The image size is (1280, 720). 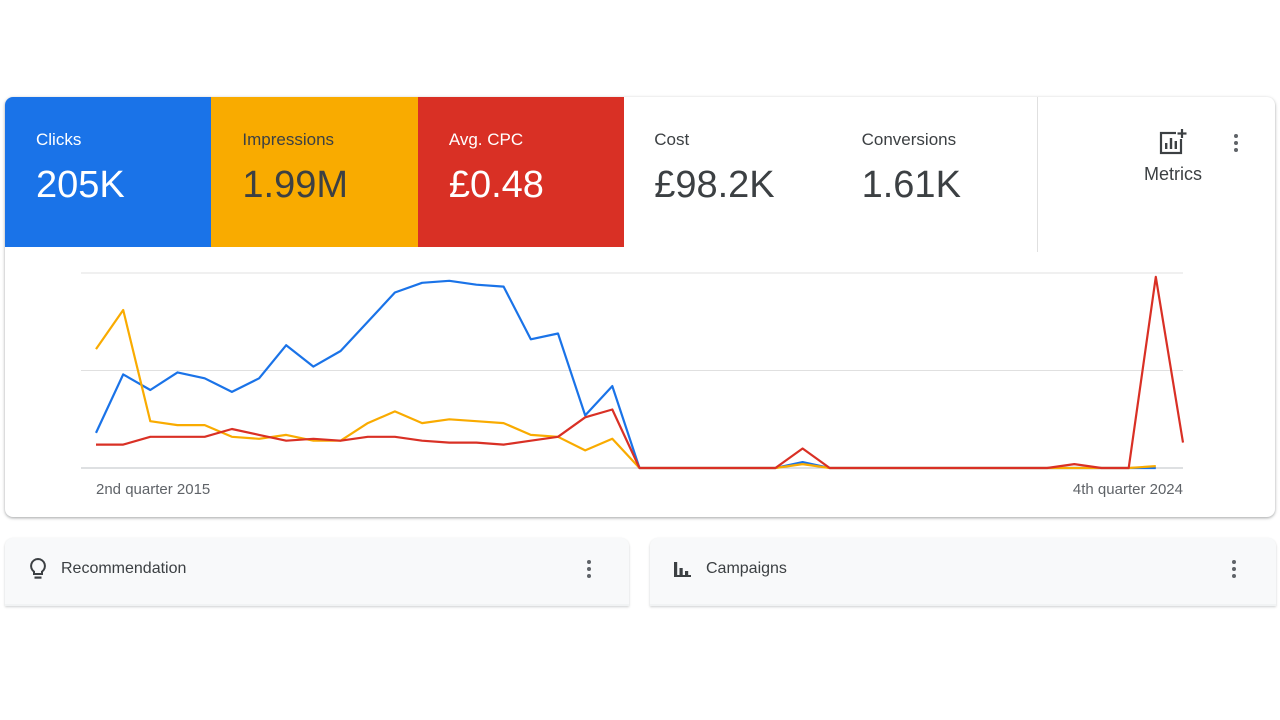 What do you see at coordinates (1173, 156) in the screenshot?
I see `metrics-button: Metrics` at bounding box center [1173, 156].